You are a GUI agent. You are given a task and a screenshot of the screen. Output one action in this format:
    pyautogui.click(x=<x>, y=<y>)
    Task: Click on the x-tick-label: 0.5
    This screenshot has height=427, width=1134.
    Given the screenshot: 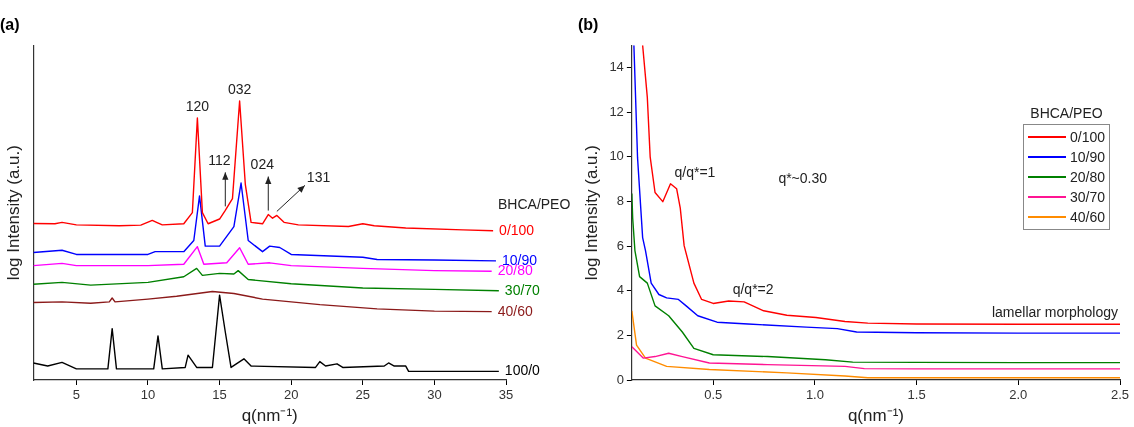 What is the action you would take?
    pyautogui.click(x=713, y=395)
    